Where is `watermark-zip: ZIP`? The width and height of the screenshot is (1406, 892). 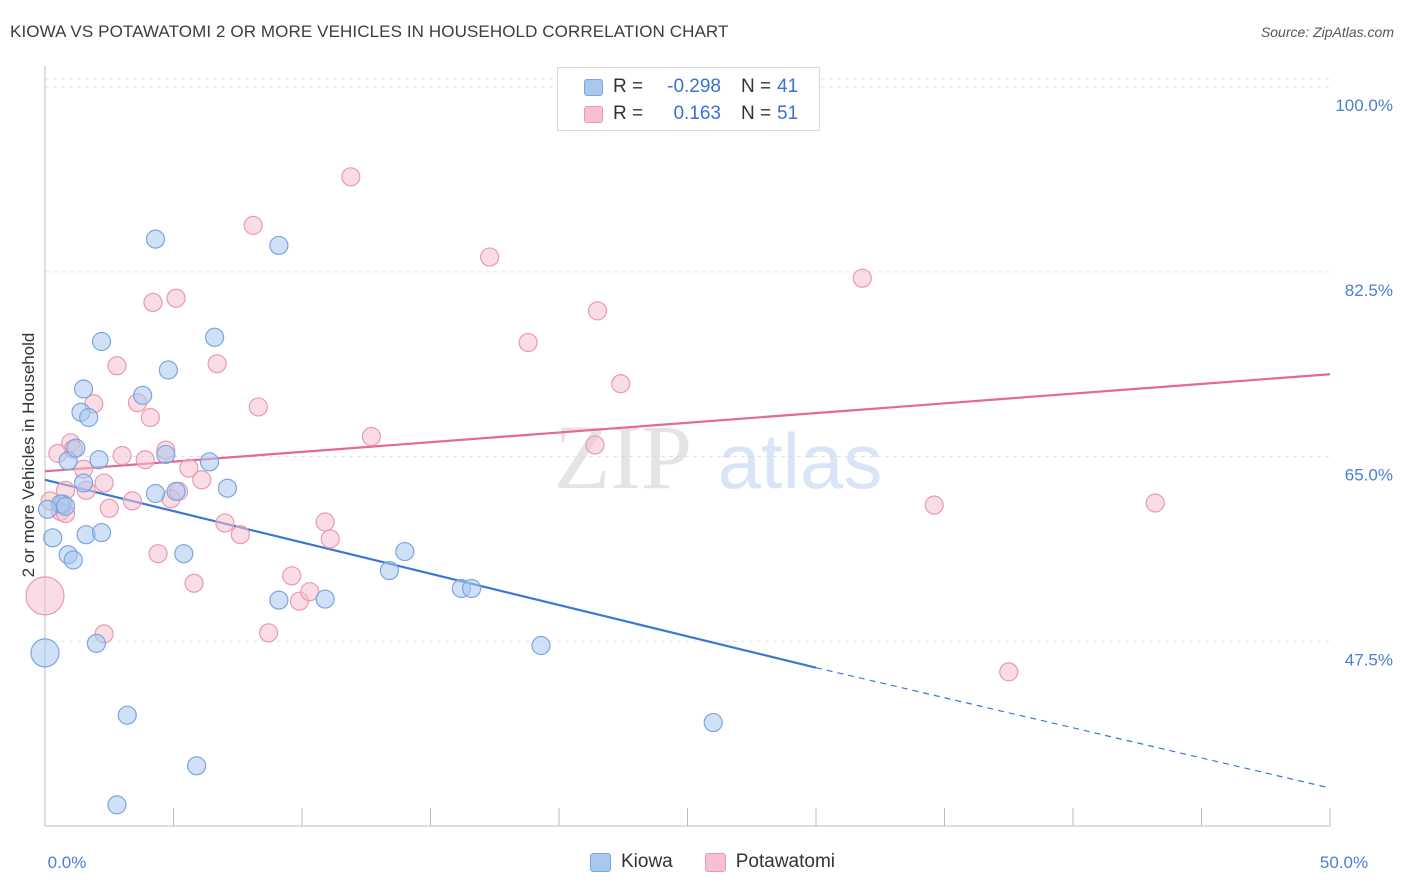 watermark-zip: ZIP is located at coordinates (623, 457).